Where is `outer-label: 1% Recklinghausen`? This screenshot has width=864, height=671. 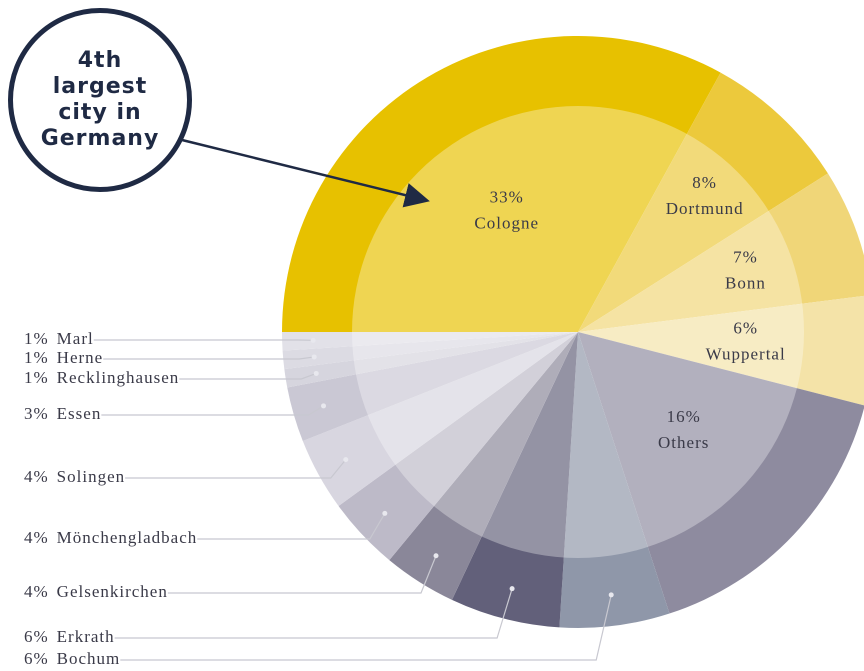 outer-label: 1% Recklinghausen is located at coordinates (101, 377).